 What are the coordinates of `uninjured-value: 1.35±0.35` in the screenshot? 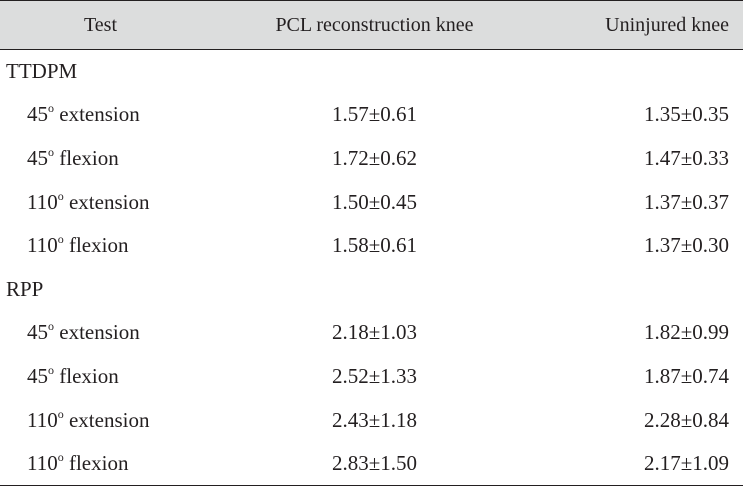 It's located at (686, 114).